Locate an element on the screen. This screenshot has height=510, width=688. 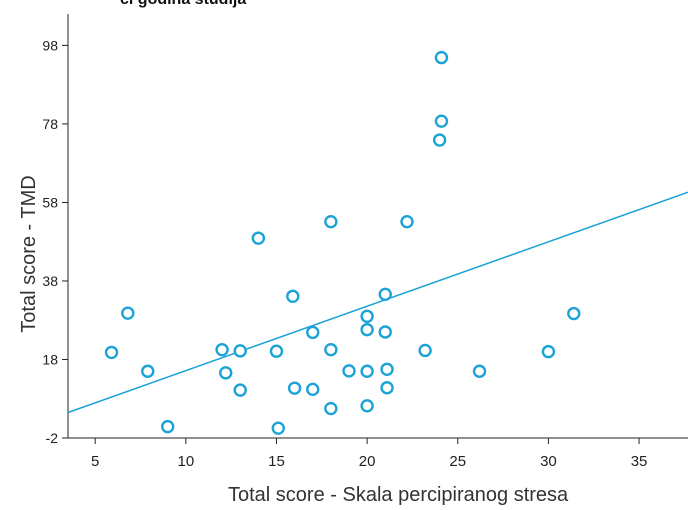
y-tick-label-2: 38 is located at coordinates (50, 281).